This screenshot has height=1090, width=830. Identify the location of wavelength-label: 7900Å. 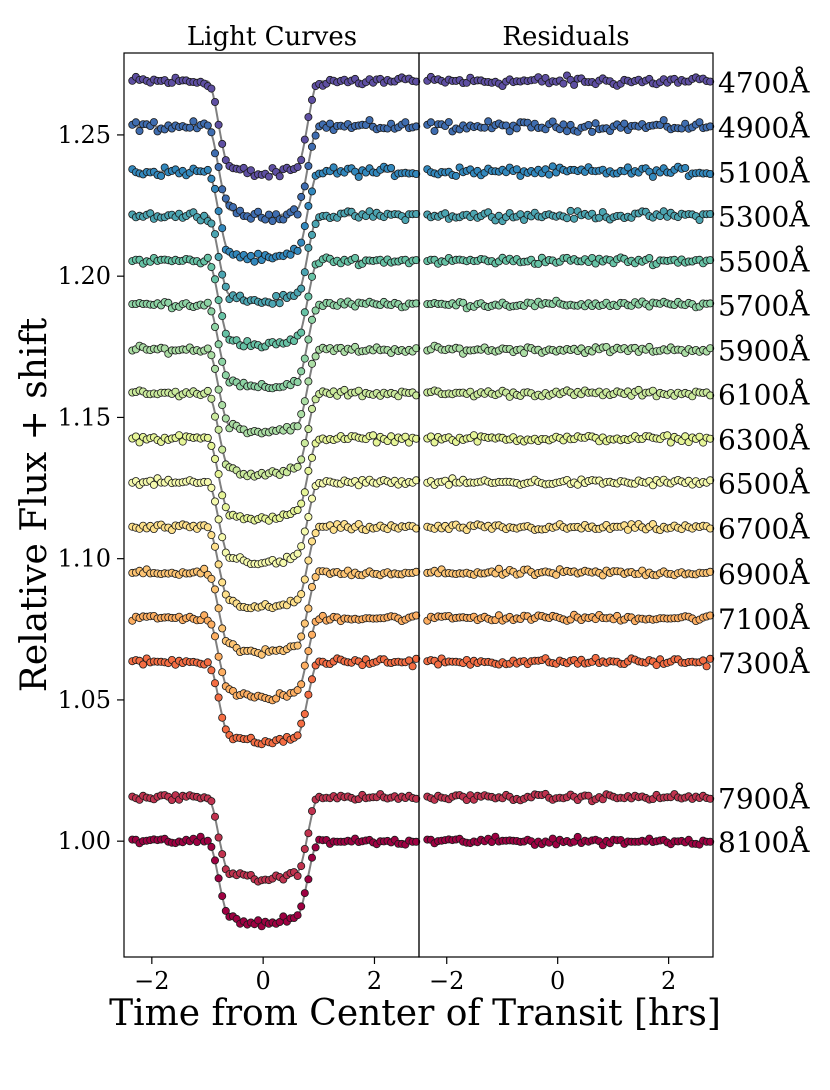
(764, 798).